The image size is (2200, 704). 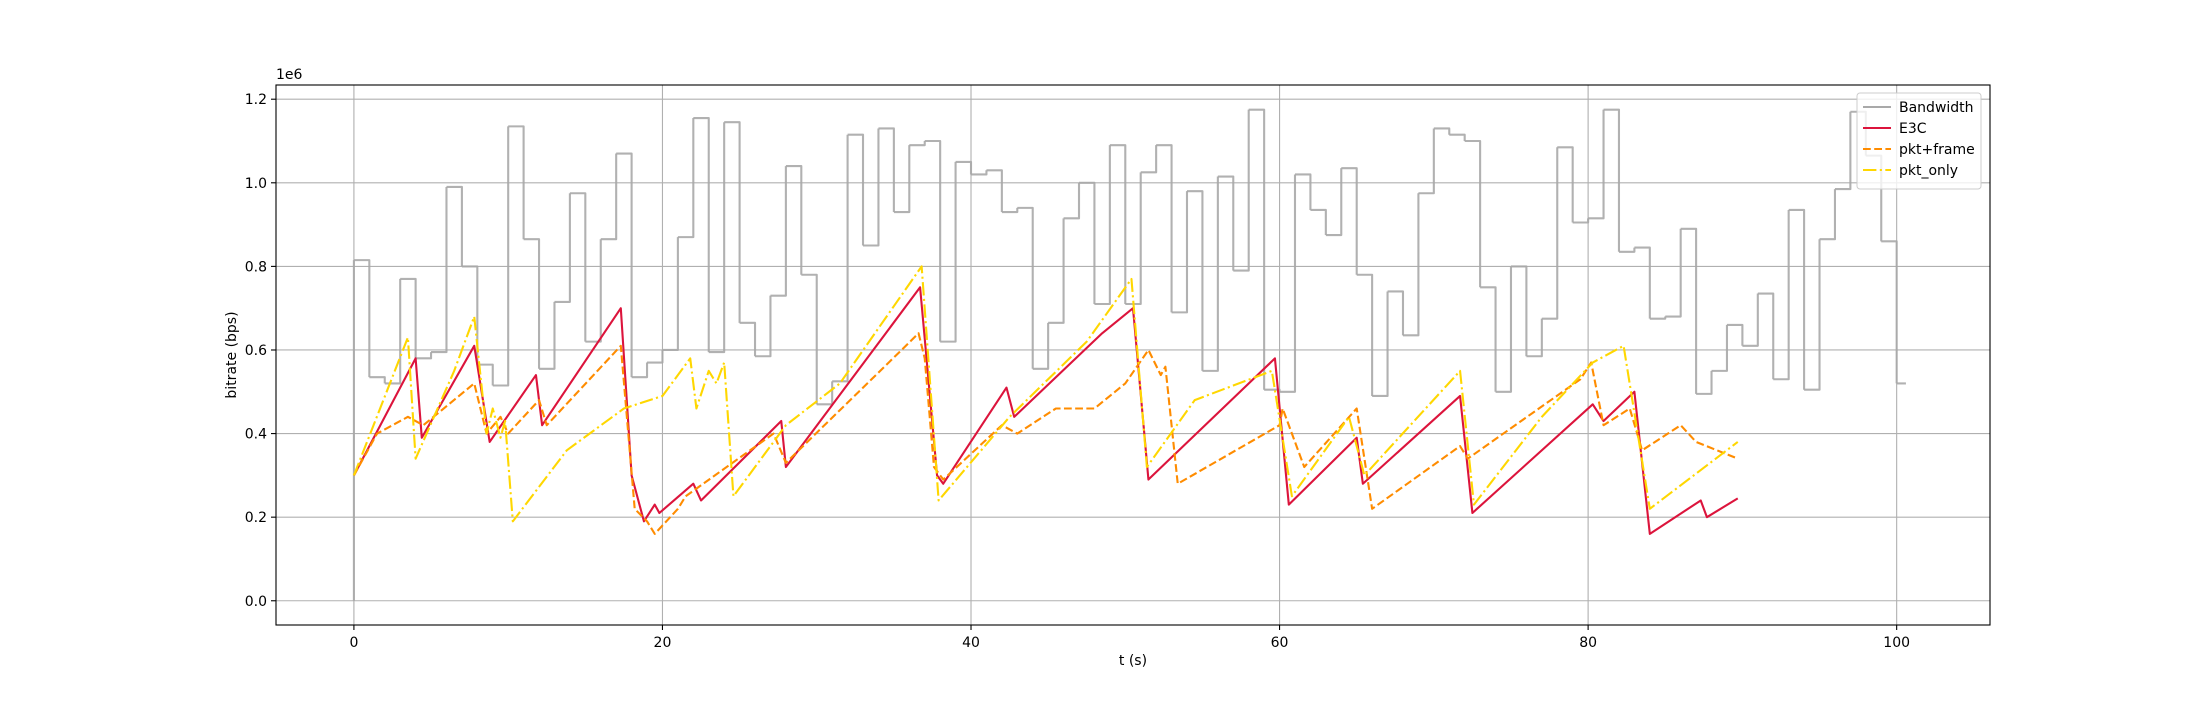 I want to click on legend-label: pkt_only, so click(x=1928, y=171).